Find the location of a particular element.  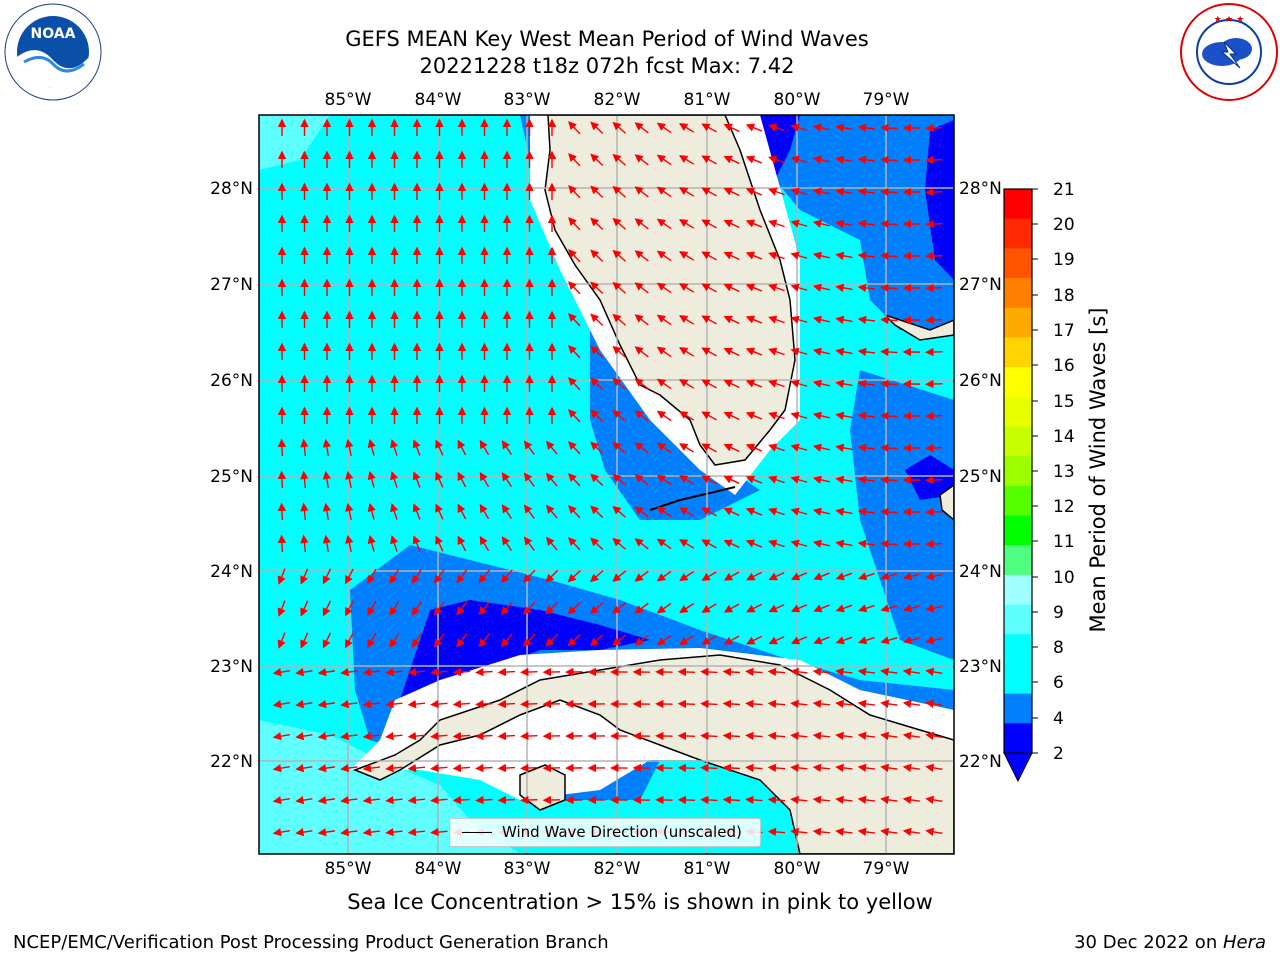

footer-date: 30 Dec 2022 on Hera is located at coordinates (1170, 942).